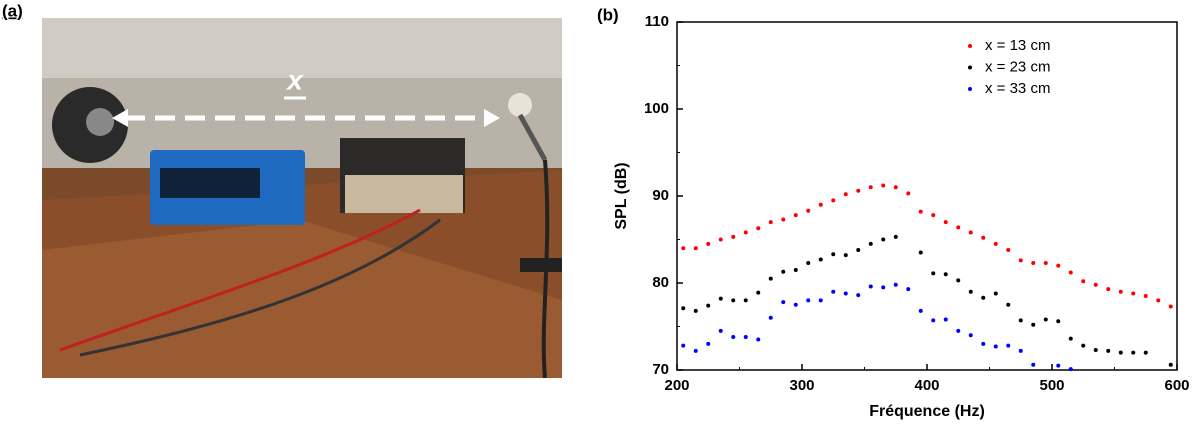 The width and height of the screenshot is (1199, 435). Describe the element at coordinates (100, 122) in the screenshot. I see `speaker-cone` at that location.